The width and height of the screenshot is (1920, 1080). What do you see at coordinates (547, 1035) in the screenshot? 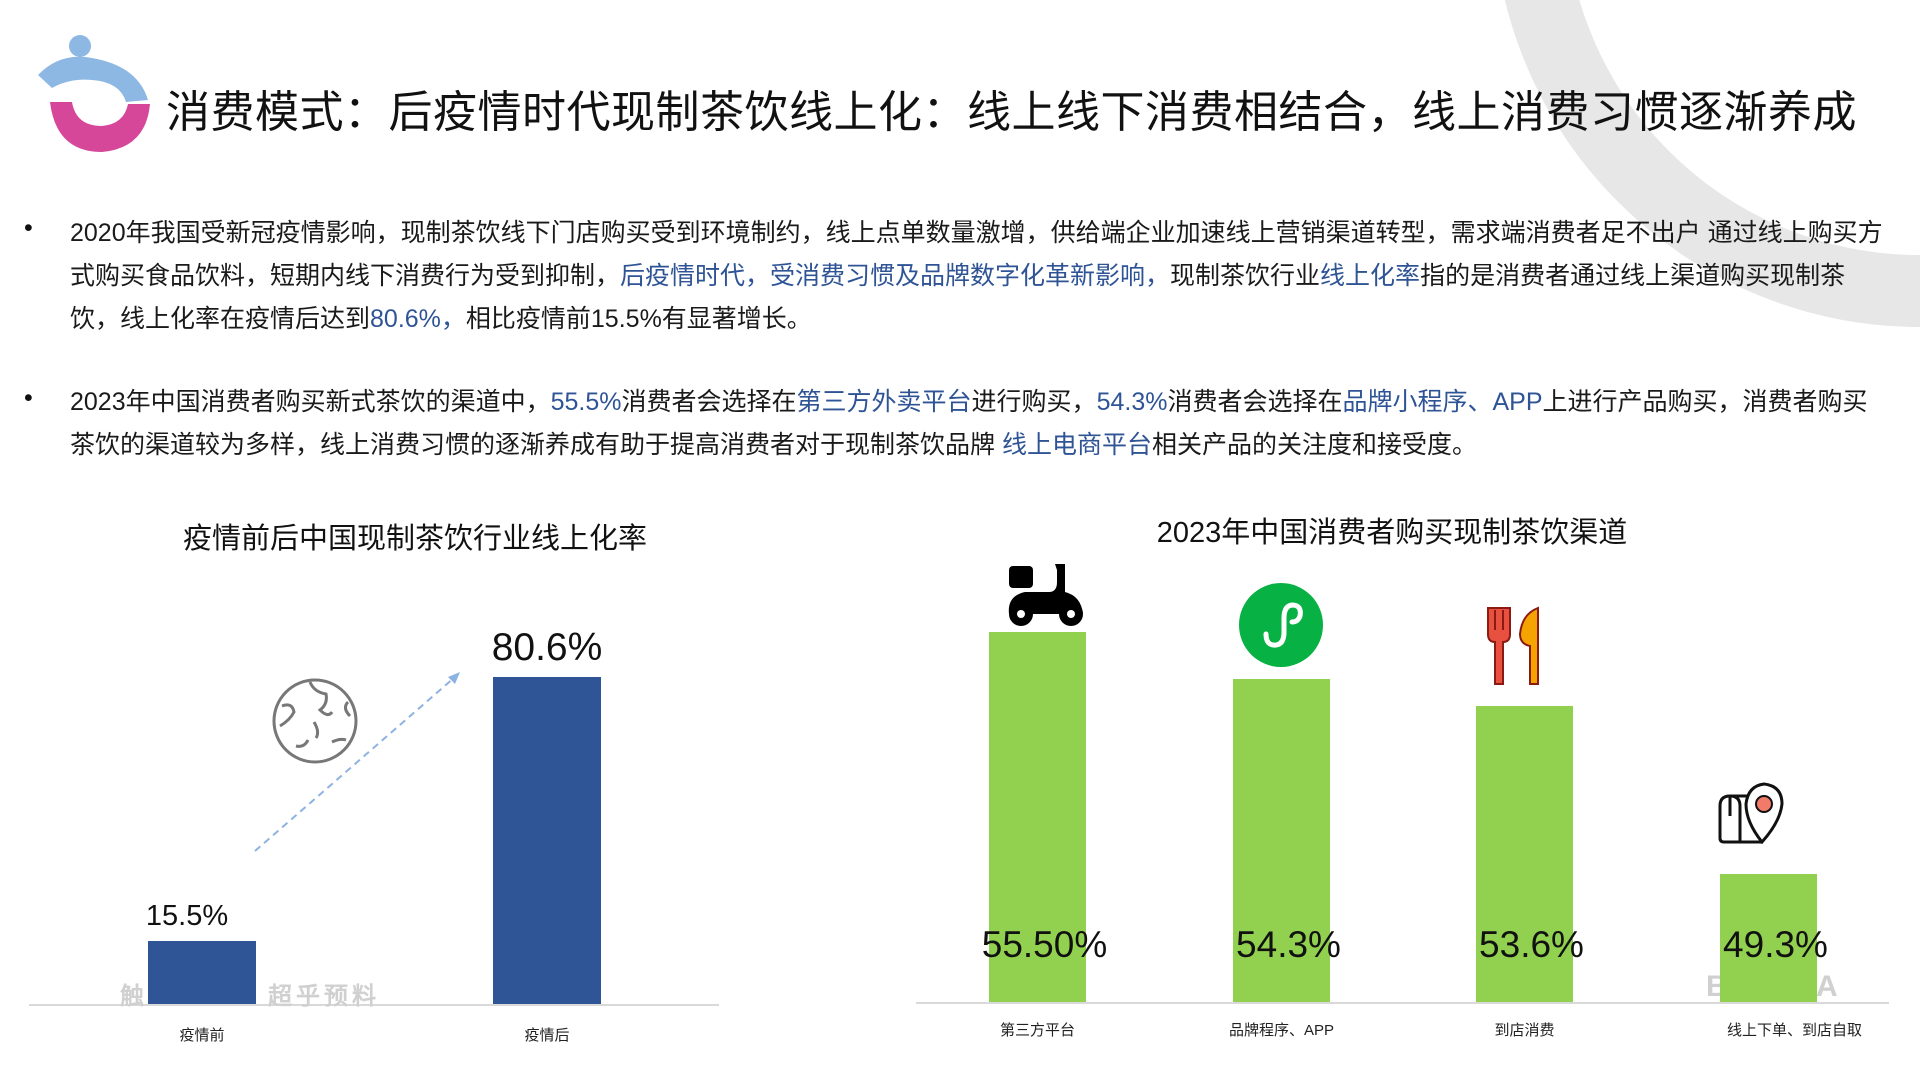
I see `category-label: 疫情后` at bounding box center [547, 1035].